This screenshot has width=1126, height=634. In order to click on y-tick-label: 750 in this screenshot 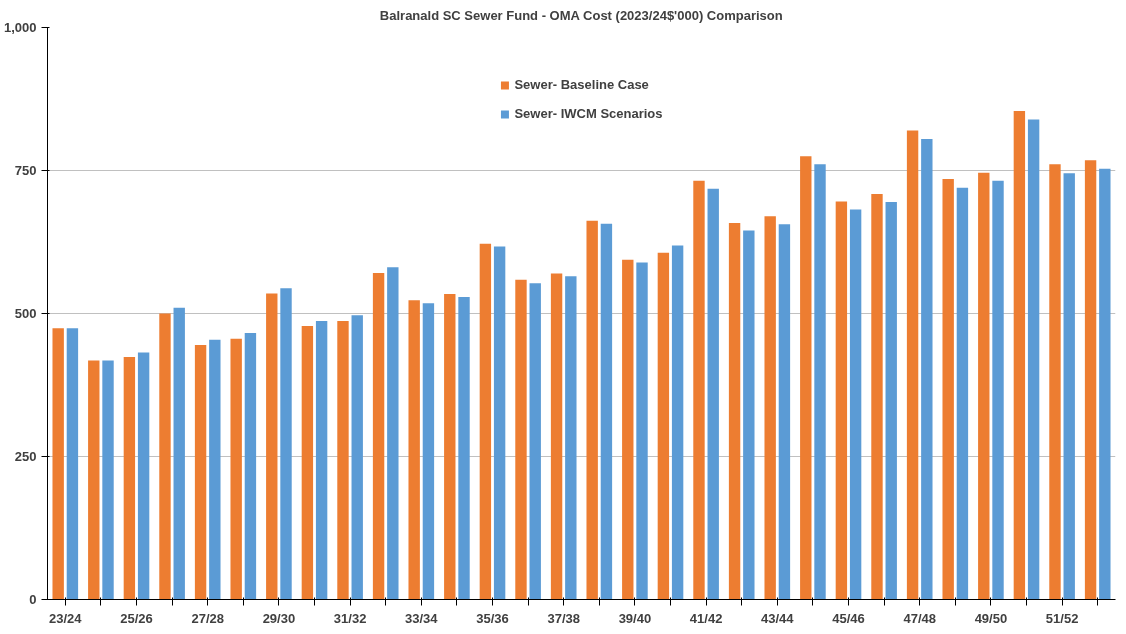, I will do `click(25, 170)`.